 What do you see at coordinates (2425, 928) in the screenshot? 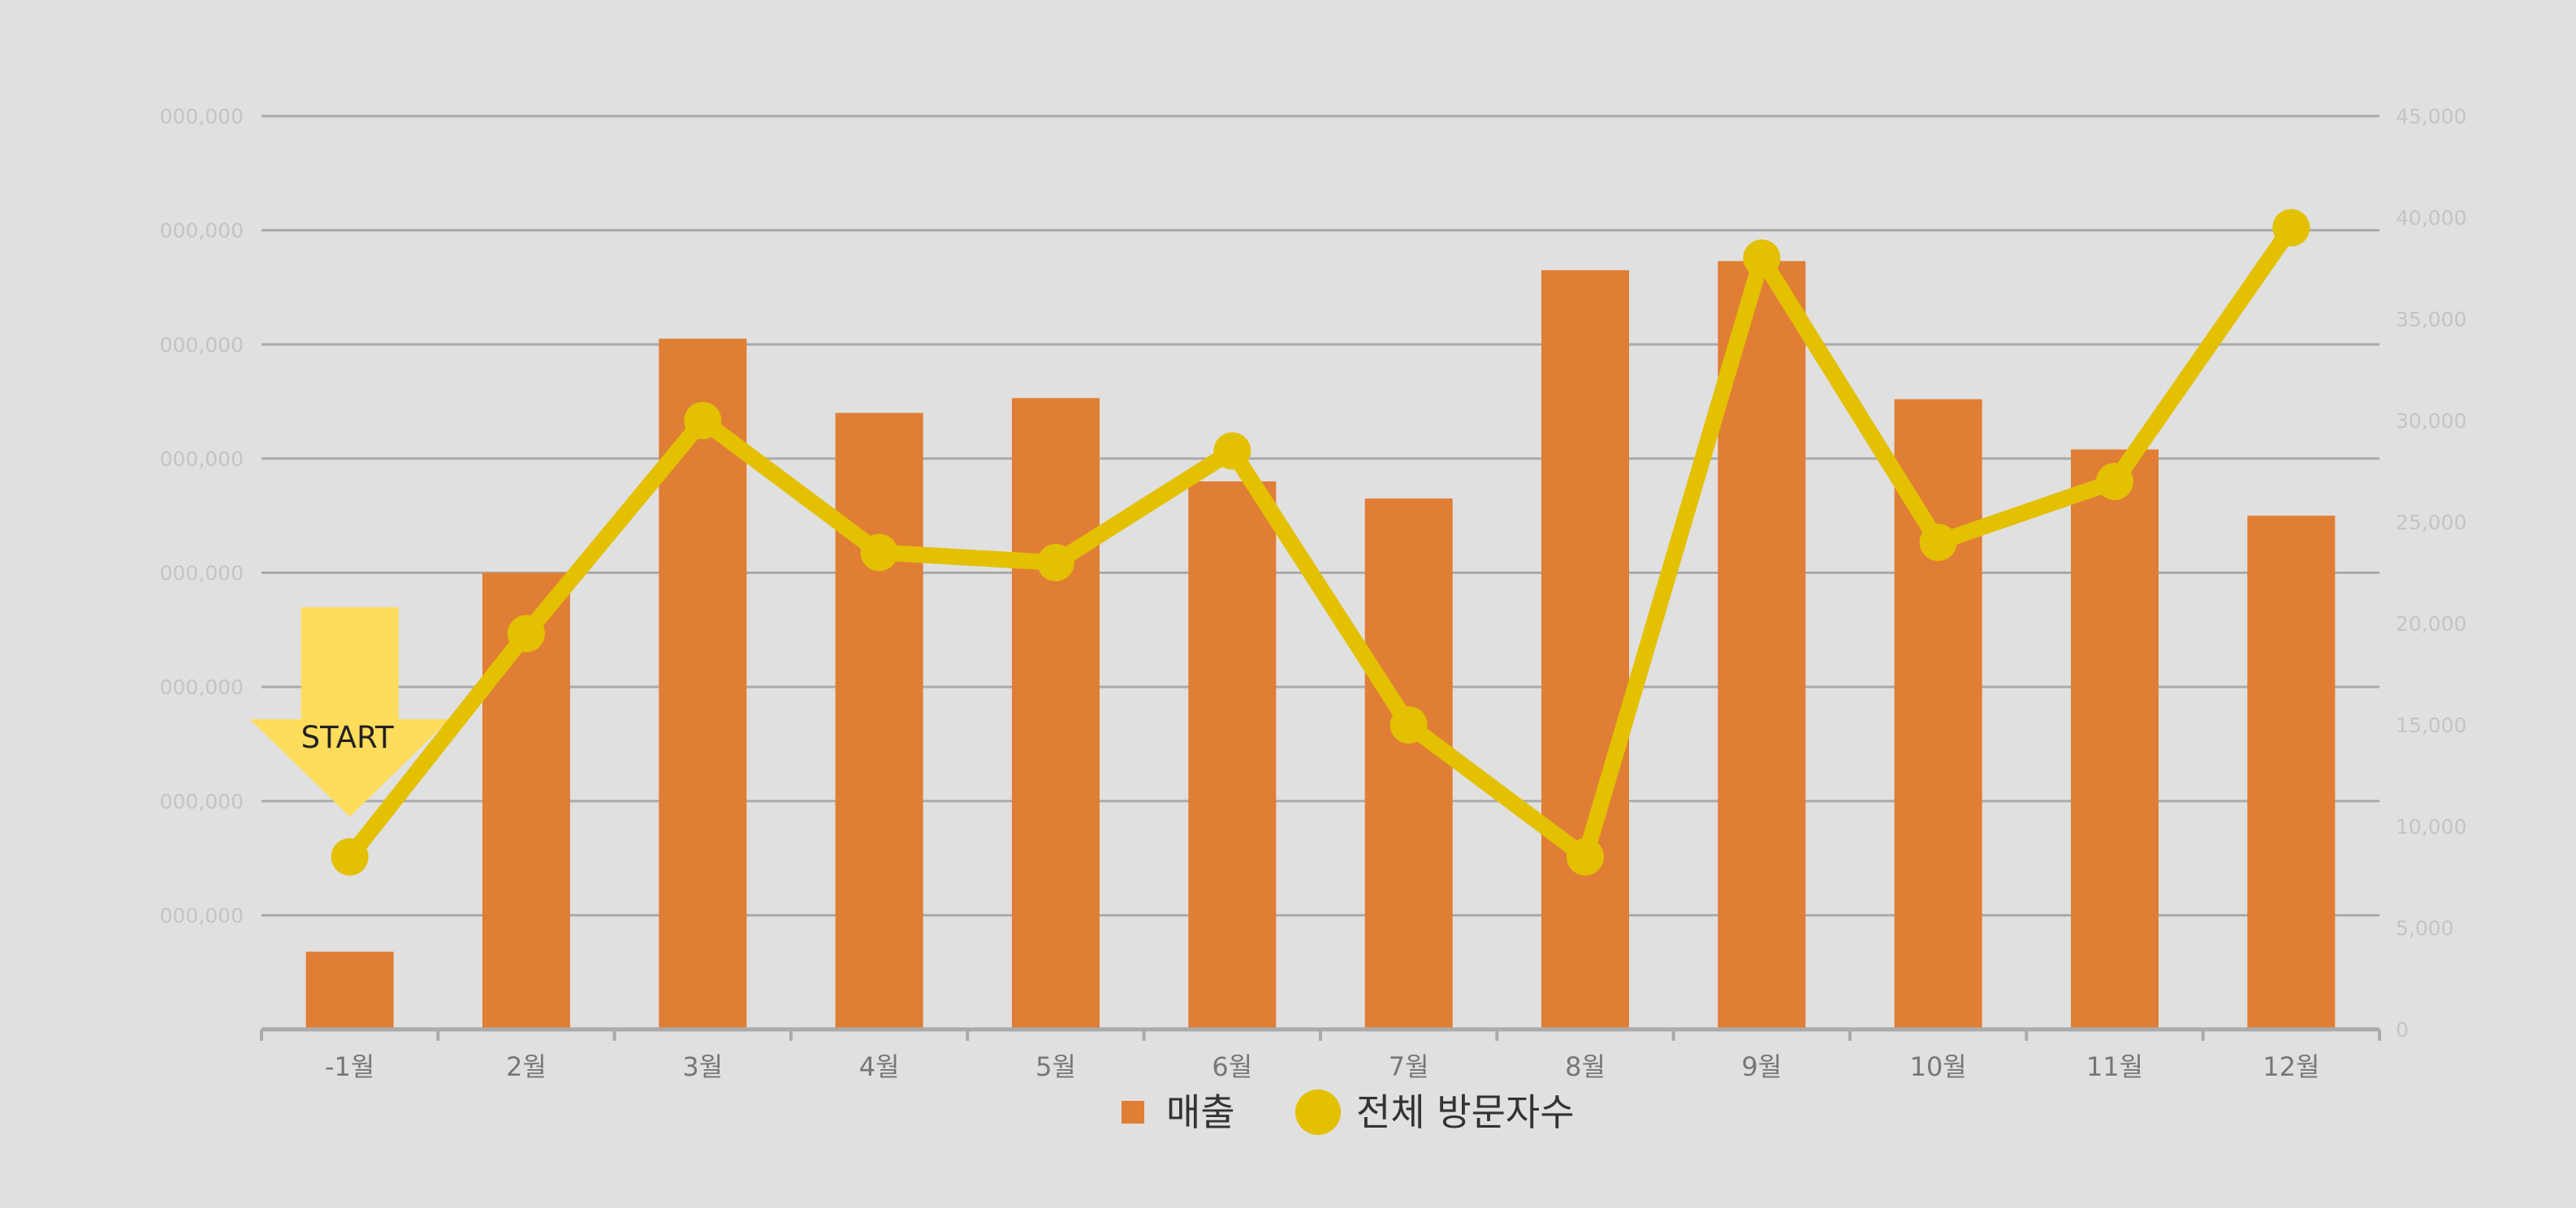
I see `right-axis-tick-label: 5,000` at bounding box center [2425, 928].